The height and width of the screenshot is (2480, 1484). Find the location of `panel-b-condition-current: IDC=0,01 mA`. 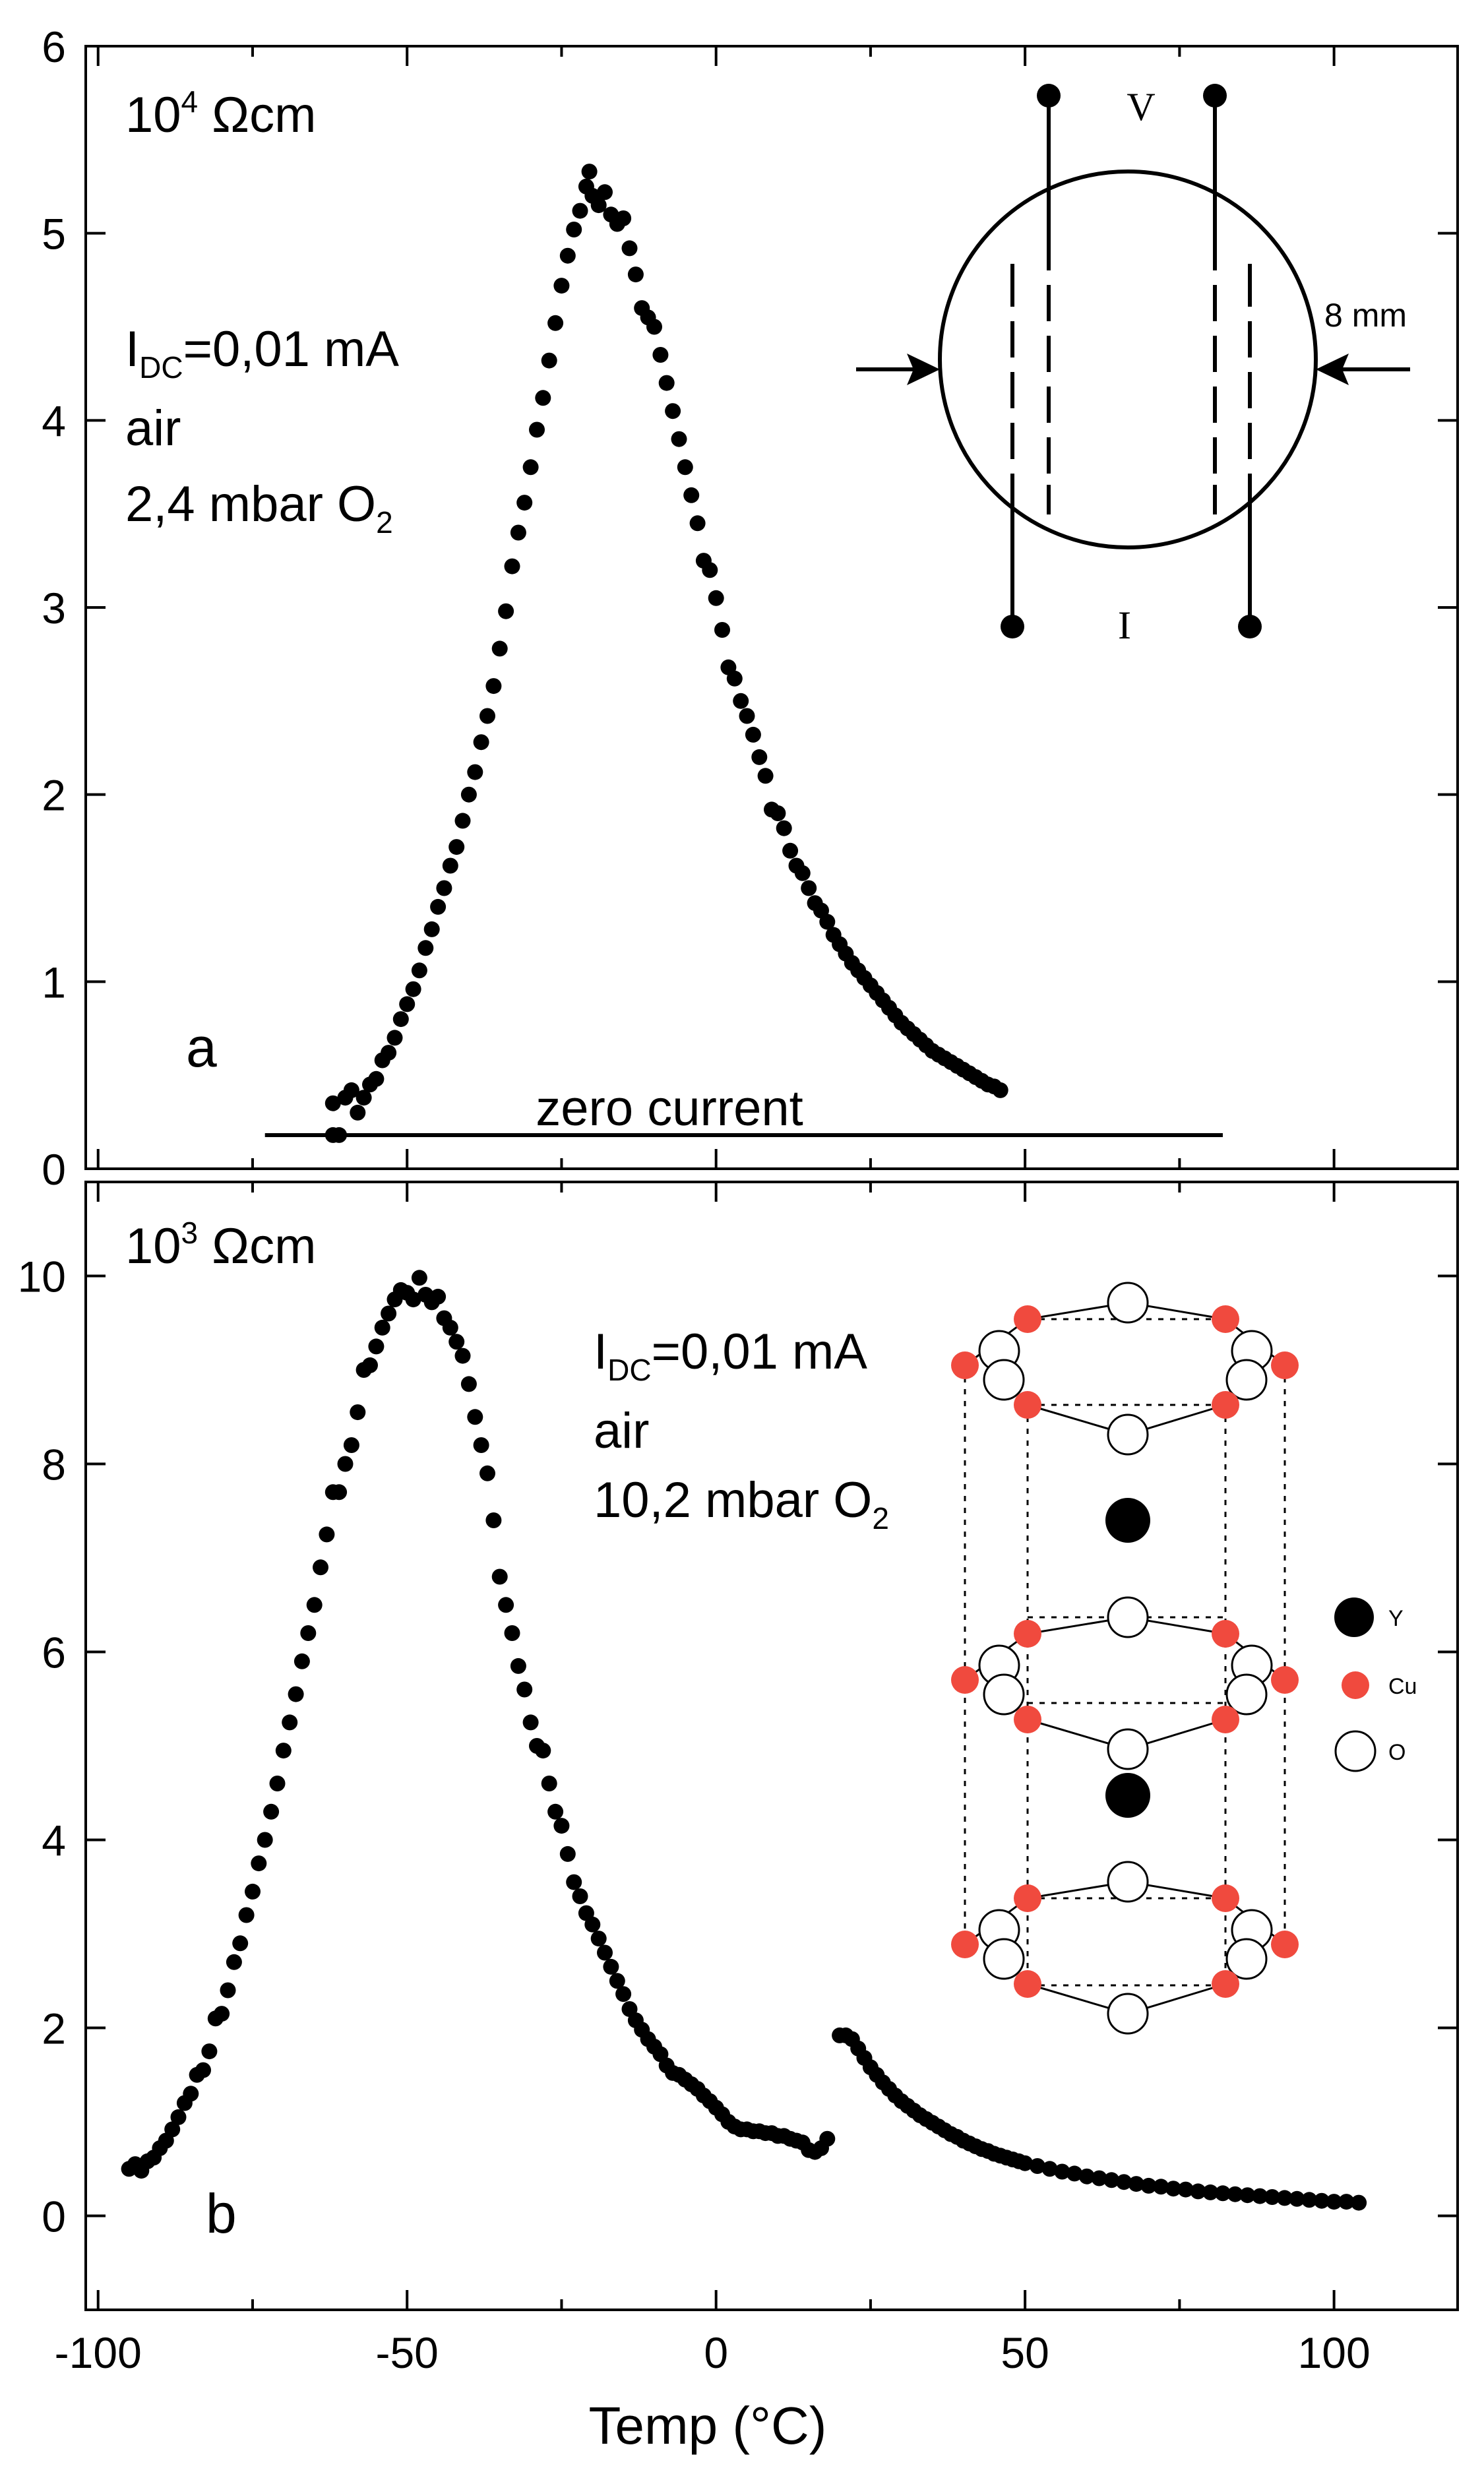

panel-b-condition-current: IDC=0,01 mA is located at coordinates (731, 1355).